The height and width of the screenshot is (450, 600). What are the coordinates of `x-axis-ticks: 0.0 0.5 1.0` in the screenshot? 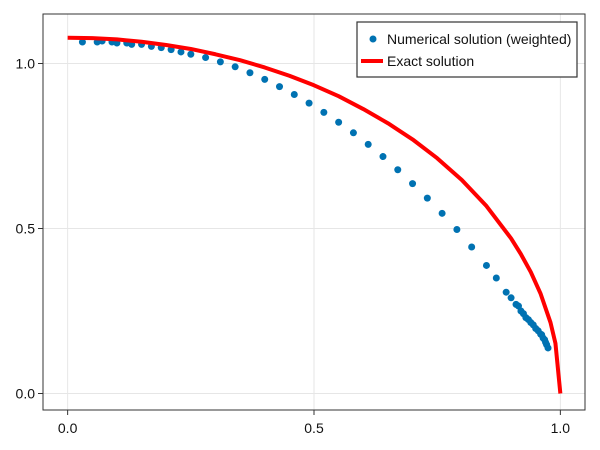 It's located at (314, 423).